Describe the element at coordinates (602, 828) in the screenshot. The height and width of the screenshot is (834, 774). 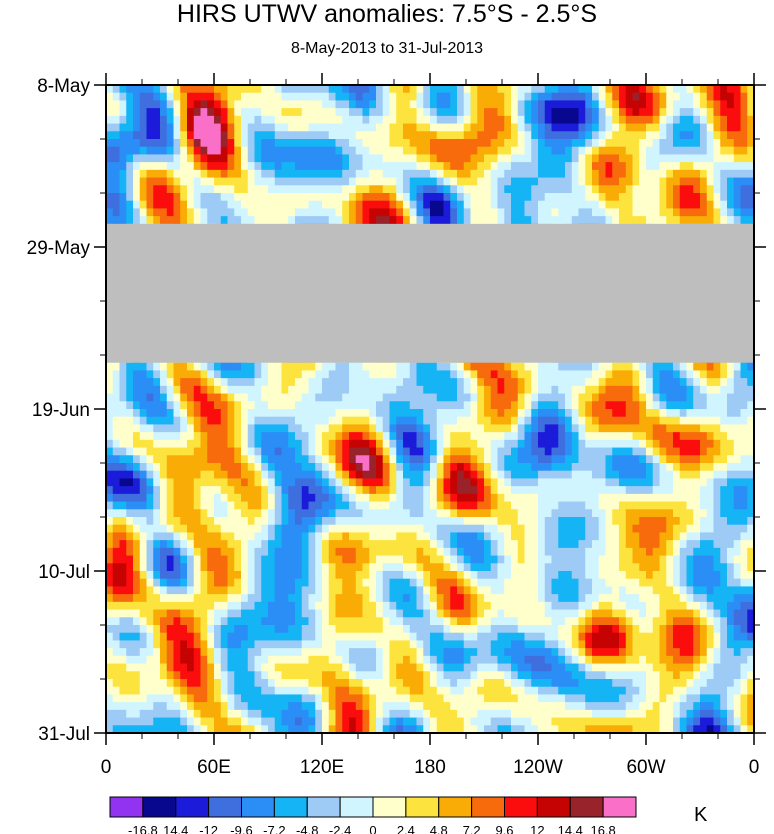
I see `colorbar-label: 16.8` at that location.